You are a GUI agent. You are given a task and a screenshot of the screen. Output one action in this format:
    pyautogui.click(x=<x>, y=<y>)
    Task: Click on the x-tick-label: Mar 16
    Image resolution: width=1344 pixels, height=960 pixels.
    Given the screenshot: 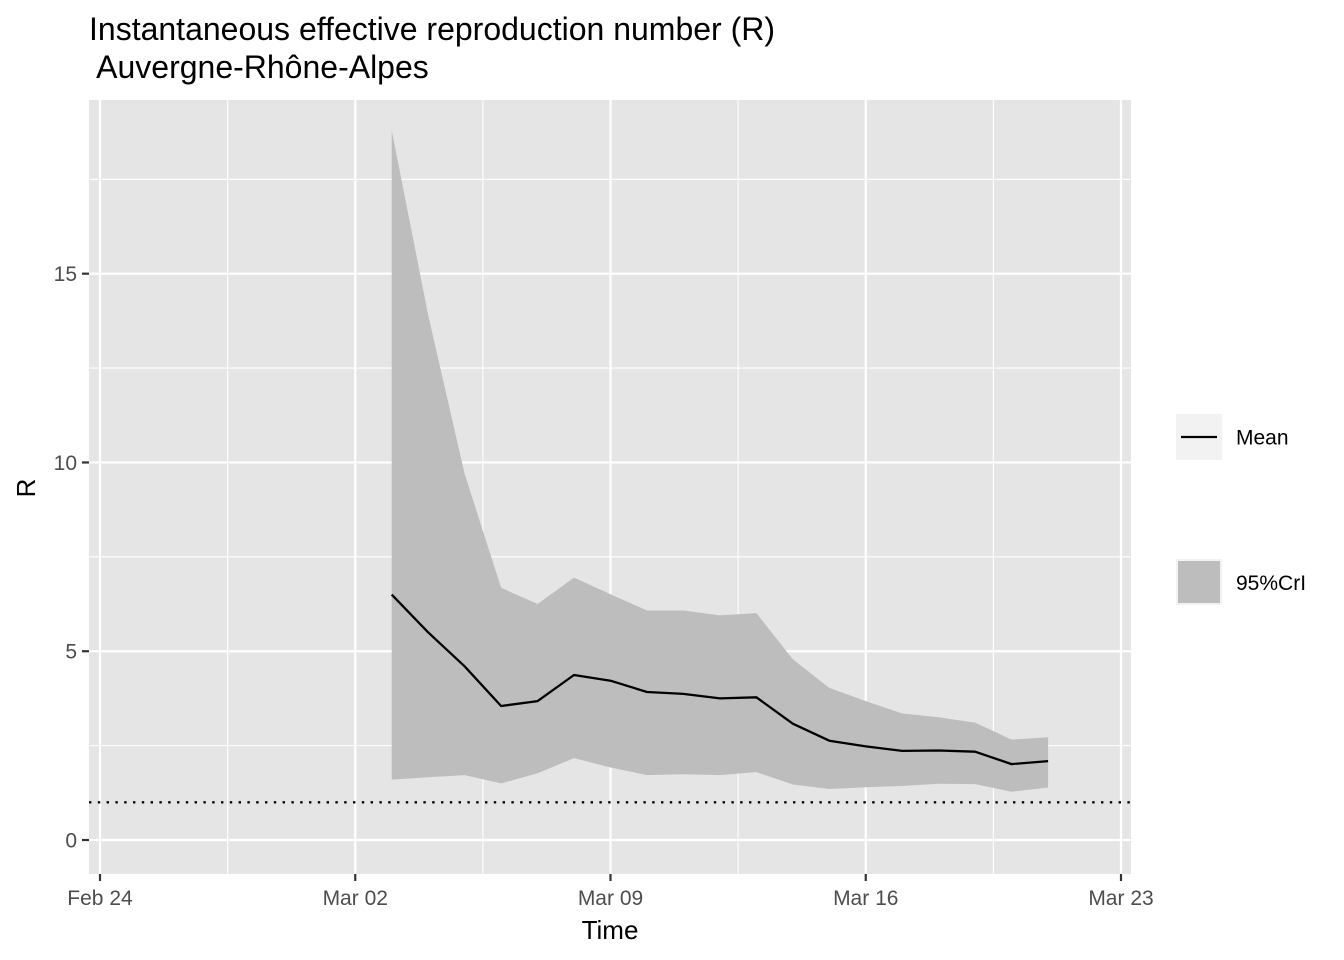 What is the action you would take?
    pyautogui.click(x=865, y=898)
    